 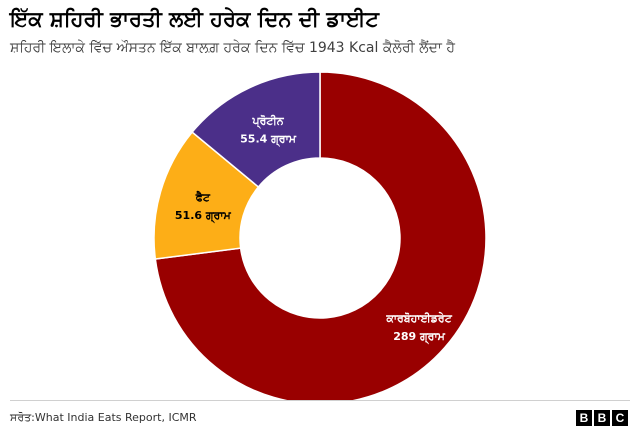 What do you see at coordinates (418, 318) in the screenshot?
I see `slice-label: ਕਾਰਬੋਹਾਈਡਰੇਟ` at bounding box center [418, 318].